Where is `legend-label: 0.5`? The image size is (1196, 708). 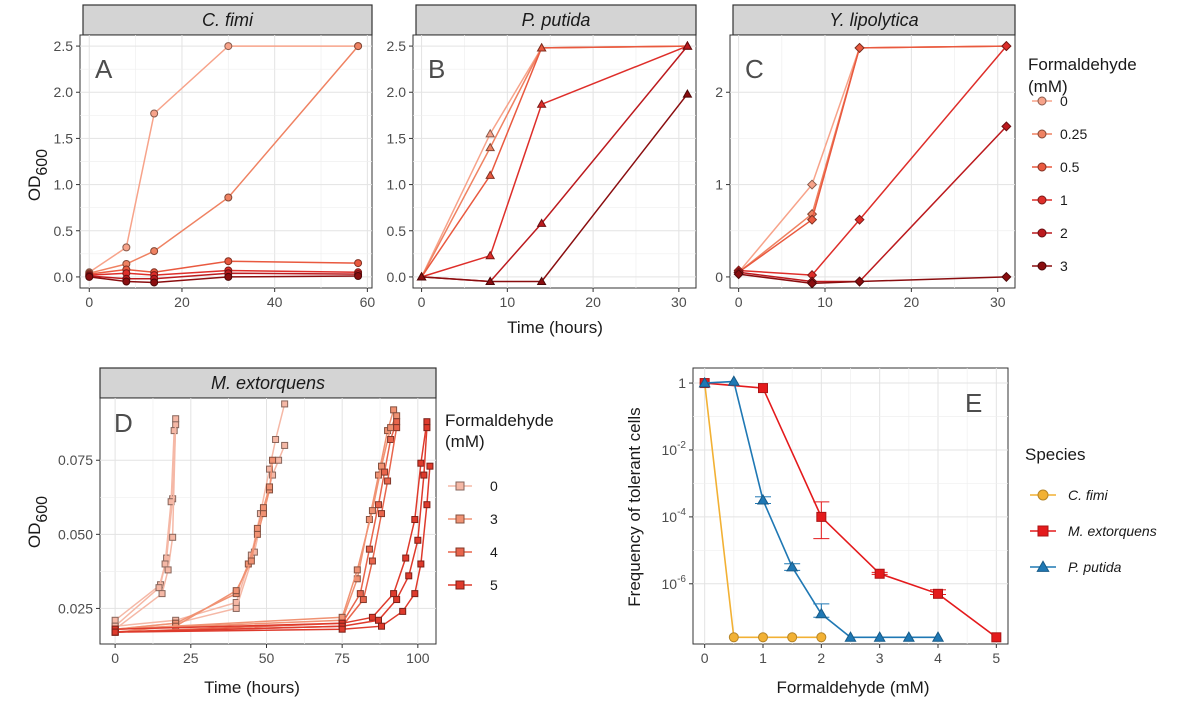 legend-label: 0.5 is located at coordinates (1070, 167).